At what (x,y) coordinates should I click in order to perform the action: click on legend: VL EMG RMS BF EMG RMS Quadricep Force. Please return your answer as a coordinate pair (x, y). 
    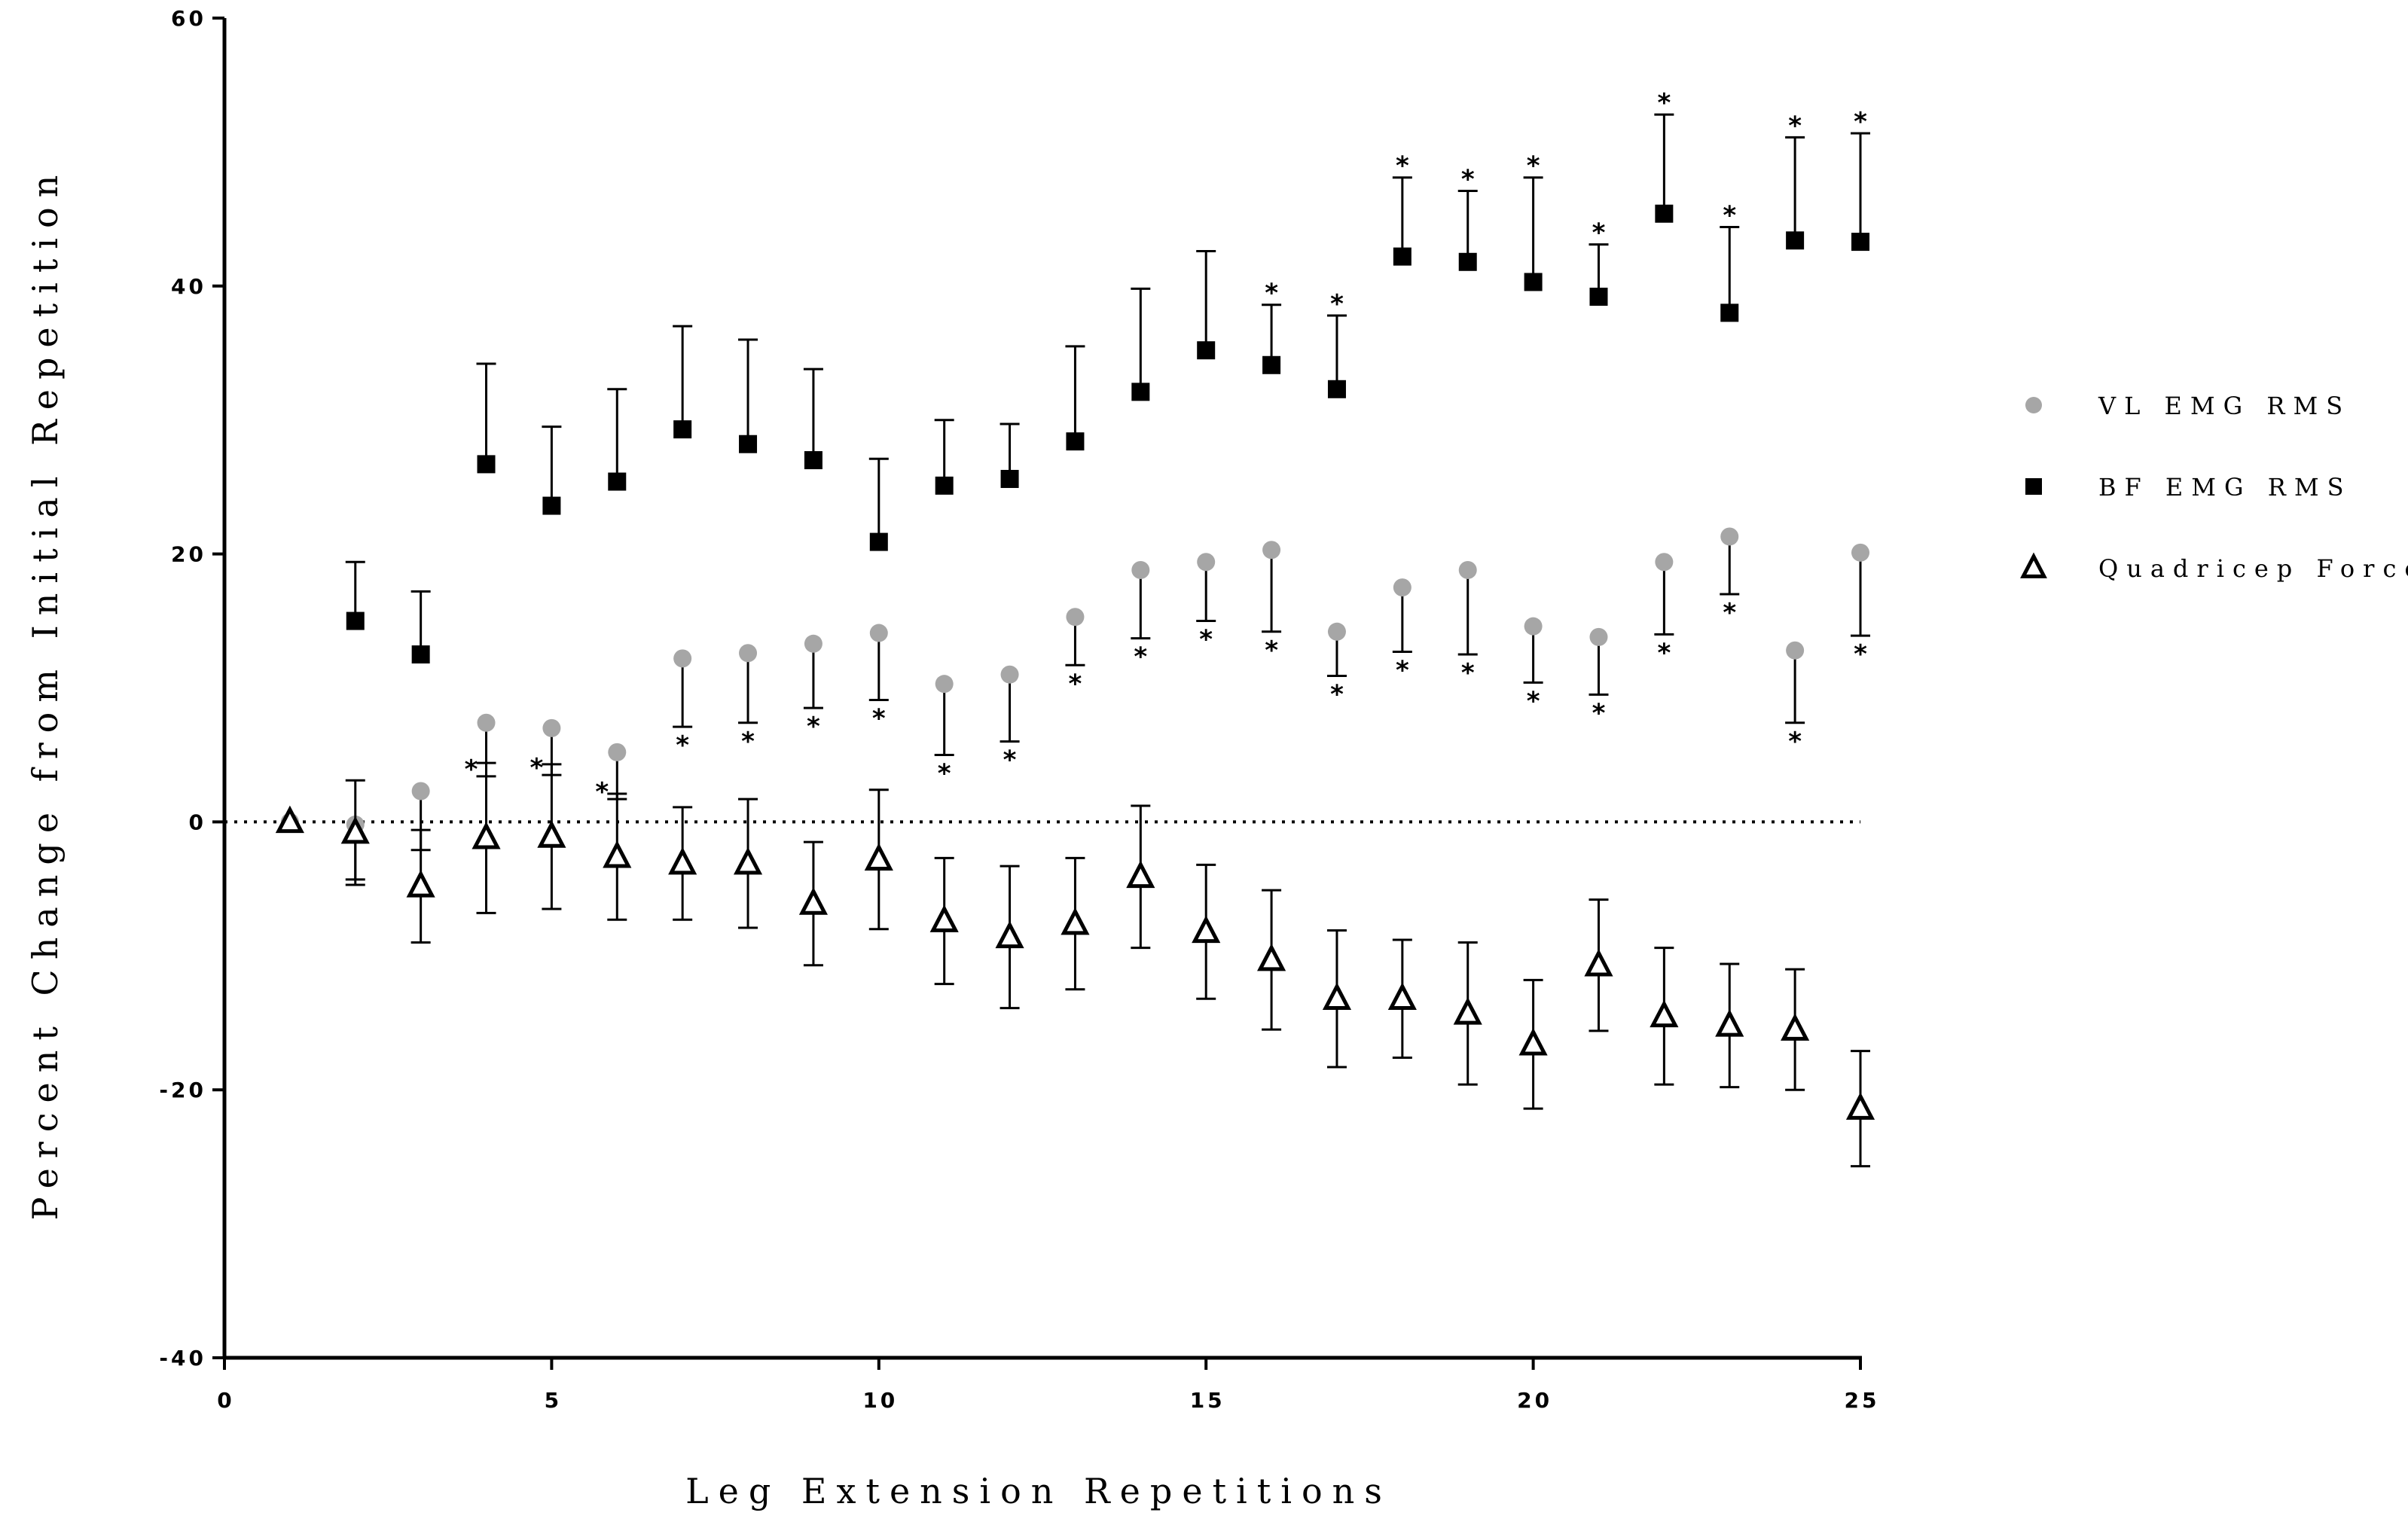
    Looking at the image, I should click on (2214, 487).